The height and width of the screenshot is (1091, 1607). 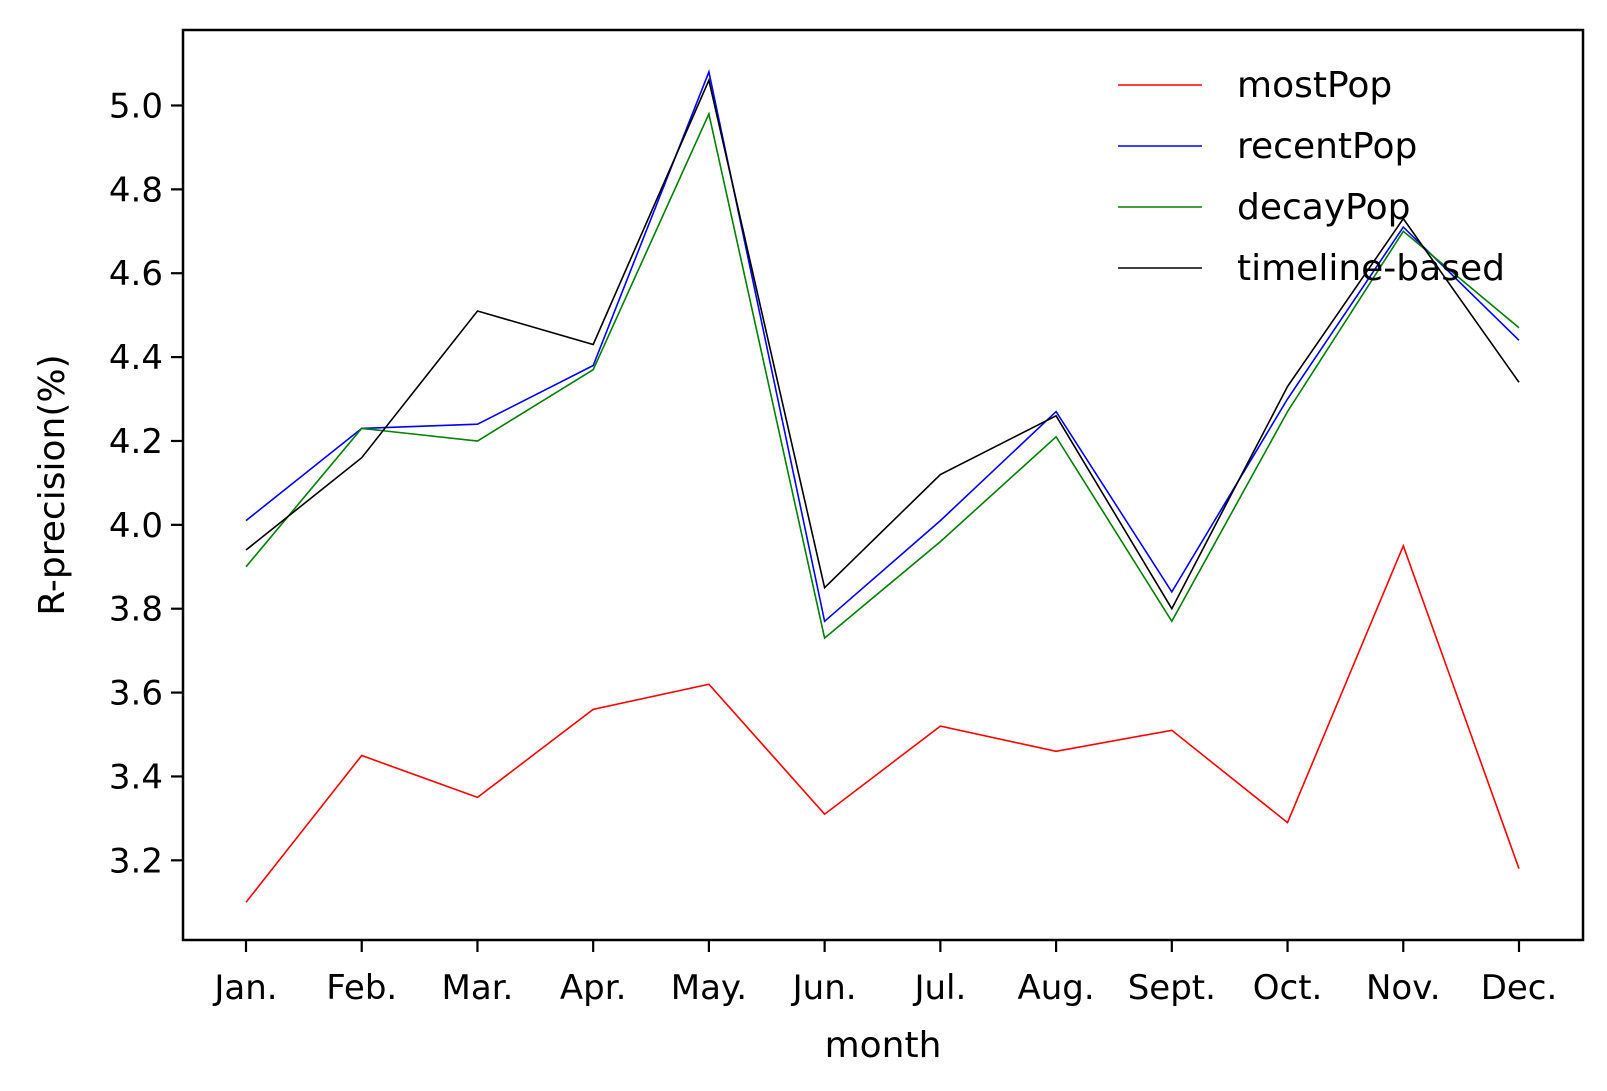 What do you see at coordinates (1288, 988) in the screenshot?
I see `x-tick-label: Oct.` at bounding box center [1288, 988].